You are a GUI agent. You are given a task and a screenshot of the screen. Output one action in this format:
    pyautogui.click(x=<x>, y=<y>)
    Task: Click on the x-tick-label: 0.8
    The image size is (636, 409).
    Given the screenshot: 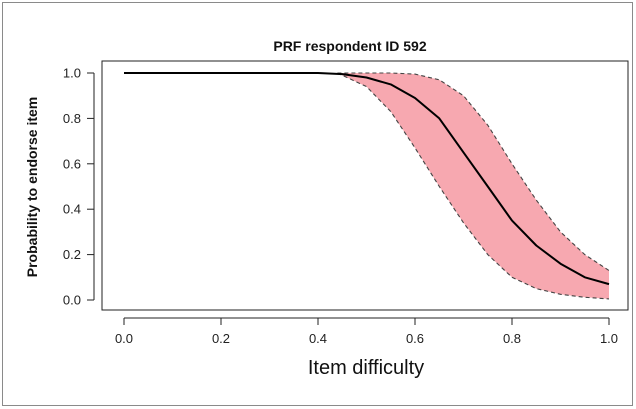 What is the action you would take?
    pyautogui.click(x=512, y=338)
    